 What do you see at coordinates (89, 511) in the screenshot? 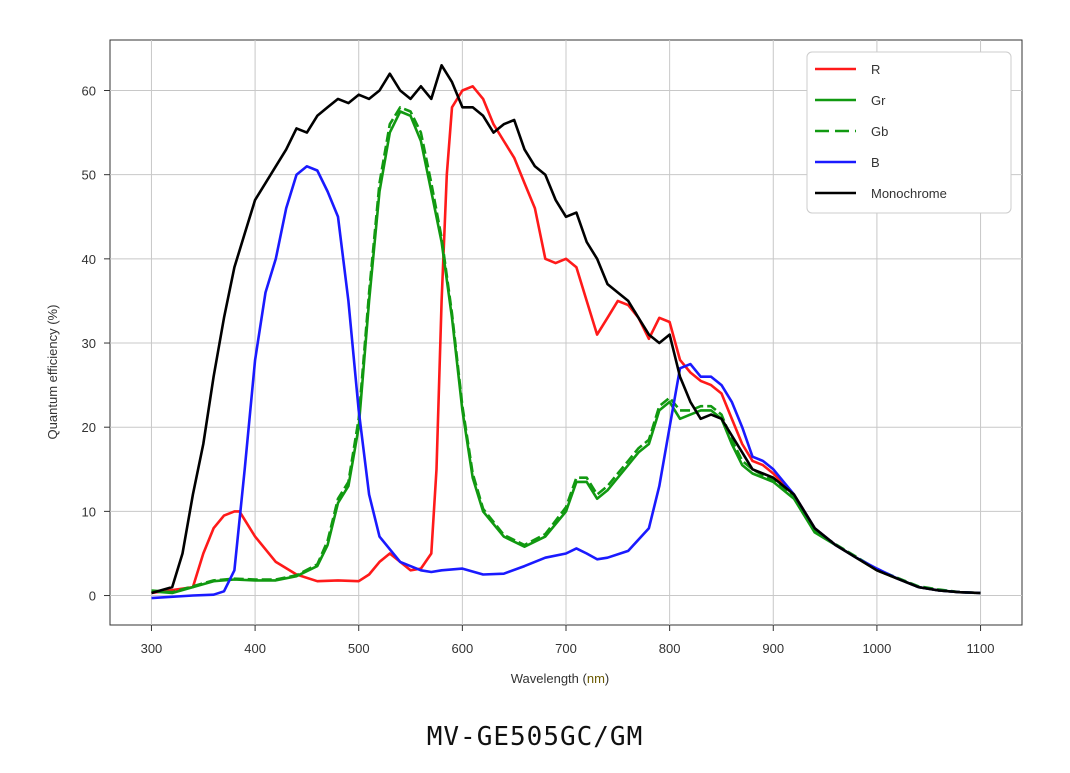
I see `y-tick-label: 10` at bounding box center [89, 511].